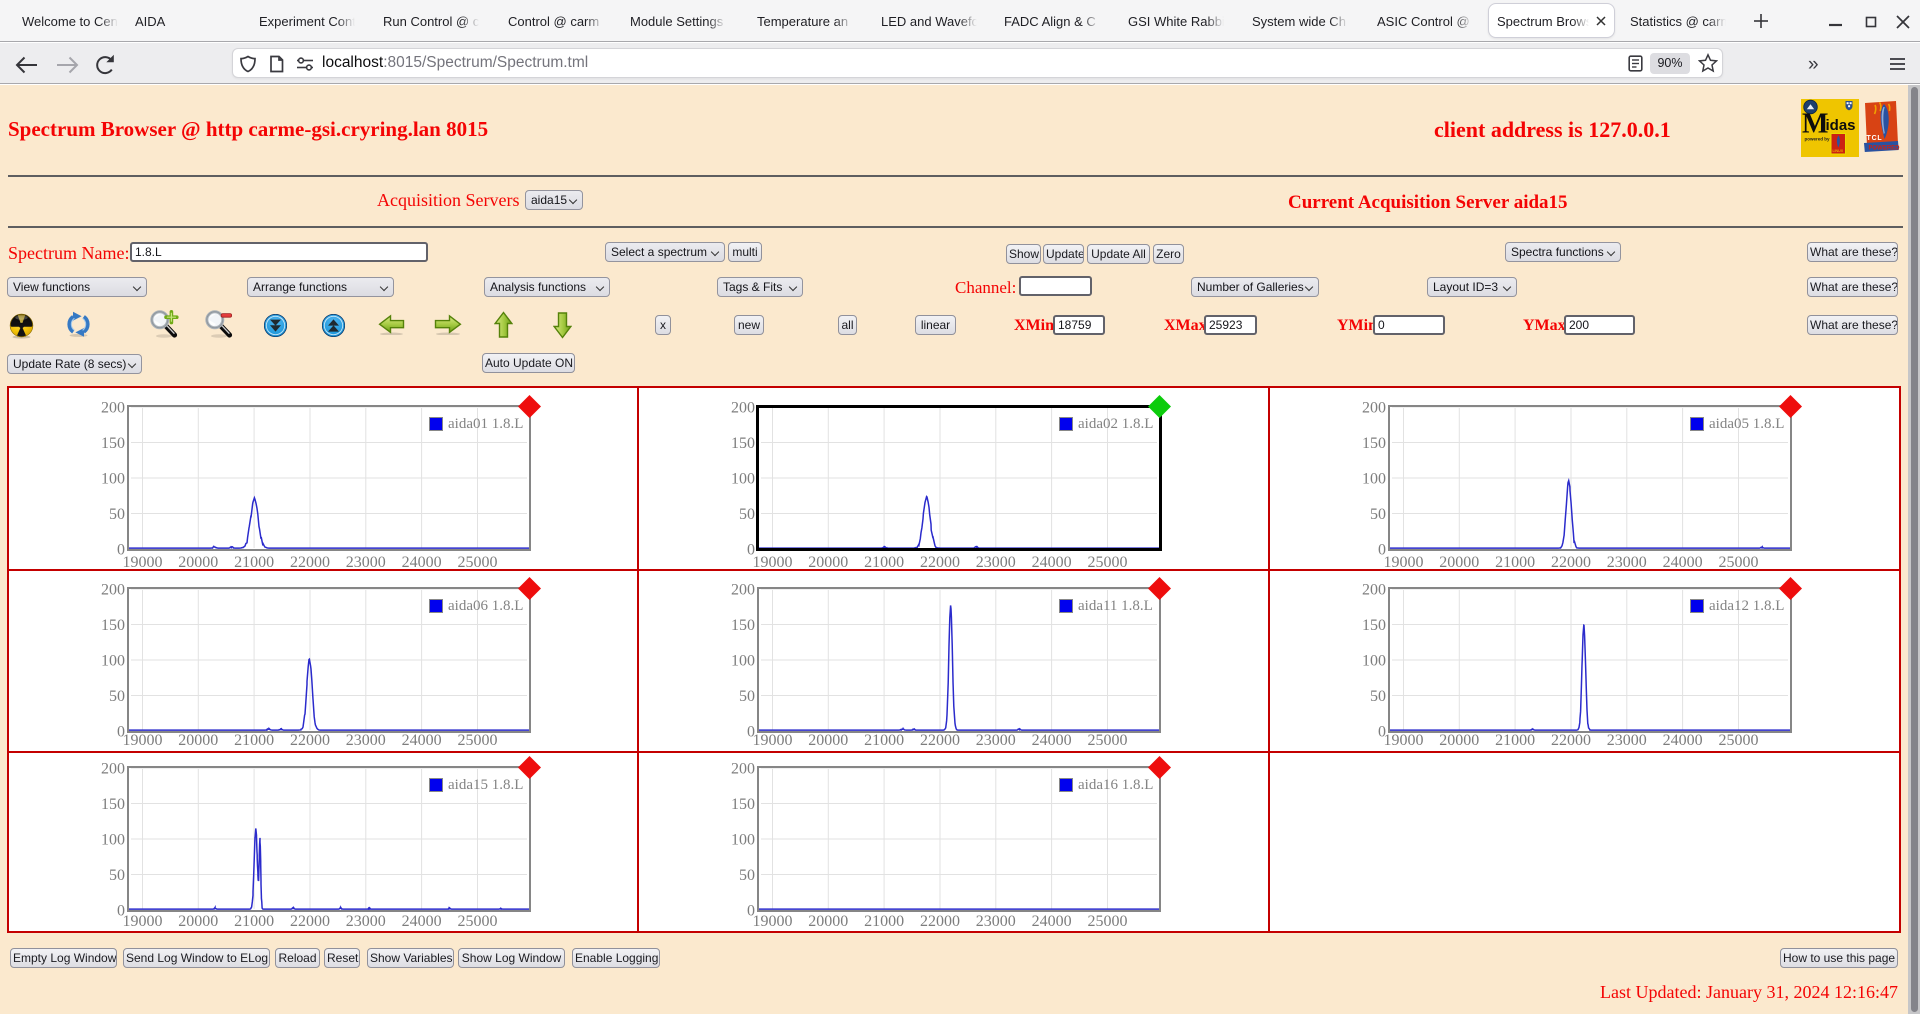 The width and height of the screenshot is (1920, 1014). Describe the element at coordinates (485, 606) in the screenshot. I see `svg-text: aida06 1.8.L` at that location.